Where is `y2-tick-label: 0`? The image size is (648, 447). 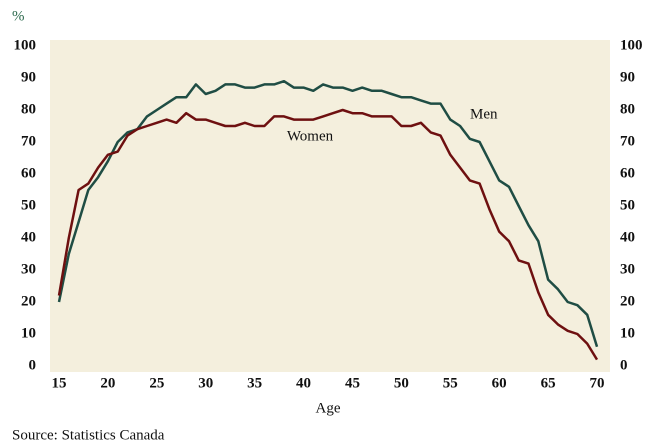
y2-tick-label: 0 is located at coordinates (624, 365).